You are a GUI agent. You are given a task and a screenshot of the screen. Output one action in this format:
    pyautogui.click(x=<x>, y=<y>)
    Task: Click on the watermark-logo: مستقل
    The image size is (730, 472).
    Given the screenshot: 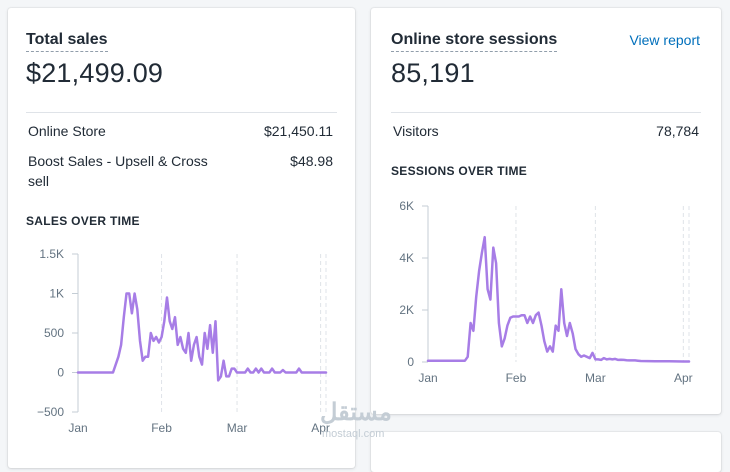 What is the action you would take?
    pyautogui.click(x=356, y=412)
    